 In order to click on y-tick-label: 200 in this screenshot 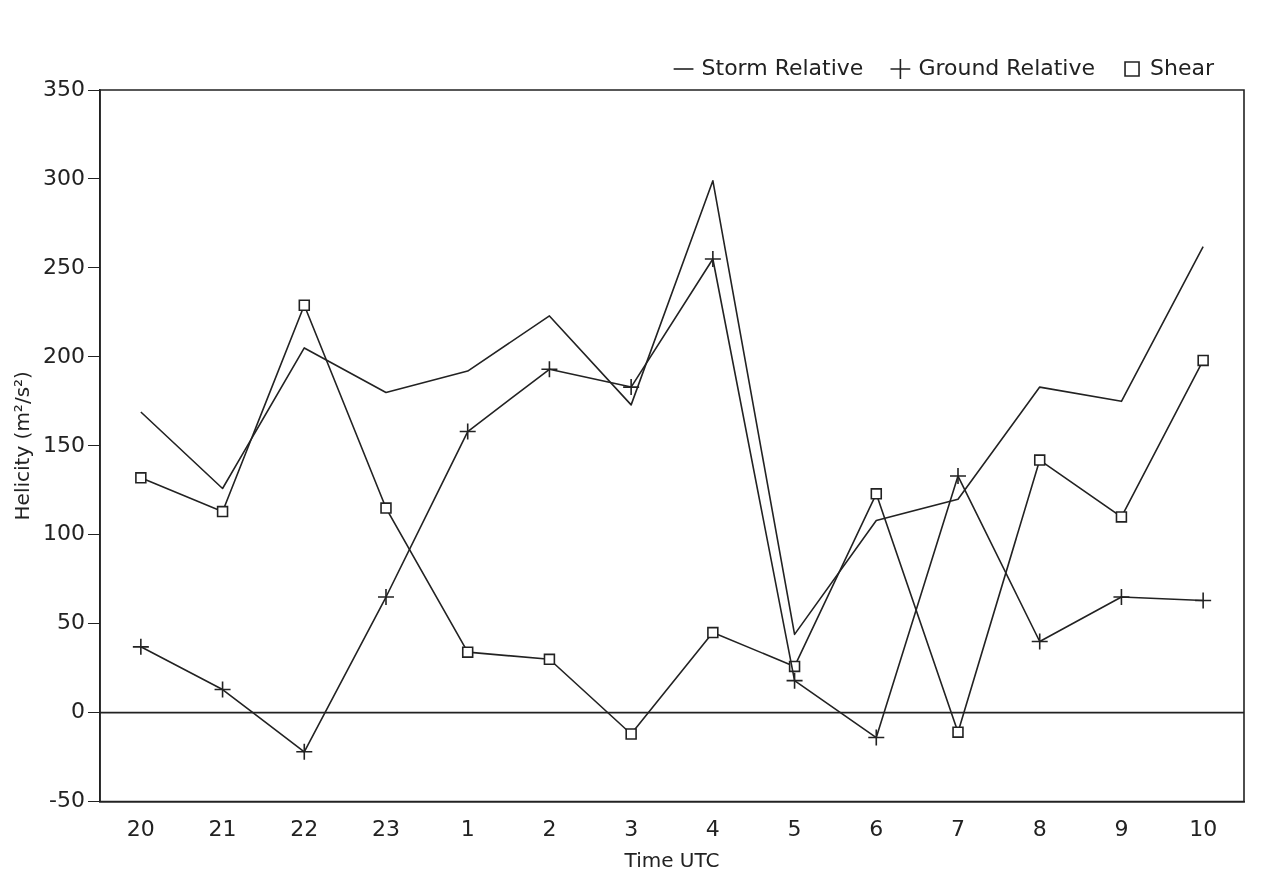, I will do `click(63, 355)`.